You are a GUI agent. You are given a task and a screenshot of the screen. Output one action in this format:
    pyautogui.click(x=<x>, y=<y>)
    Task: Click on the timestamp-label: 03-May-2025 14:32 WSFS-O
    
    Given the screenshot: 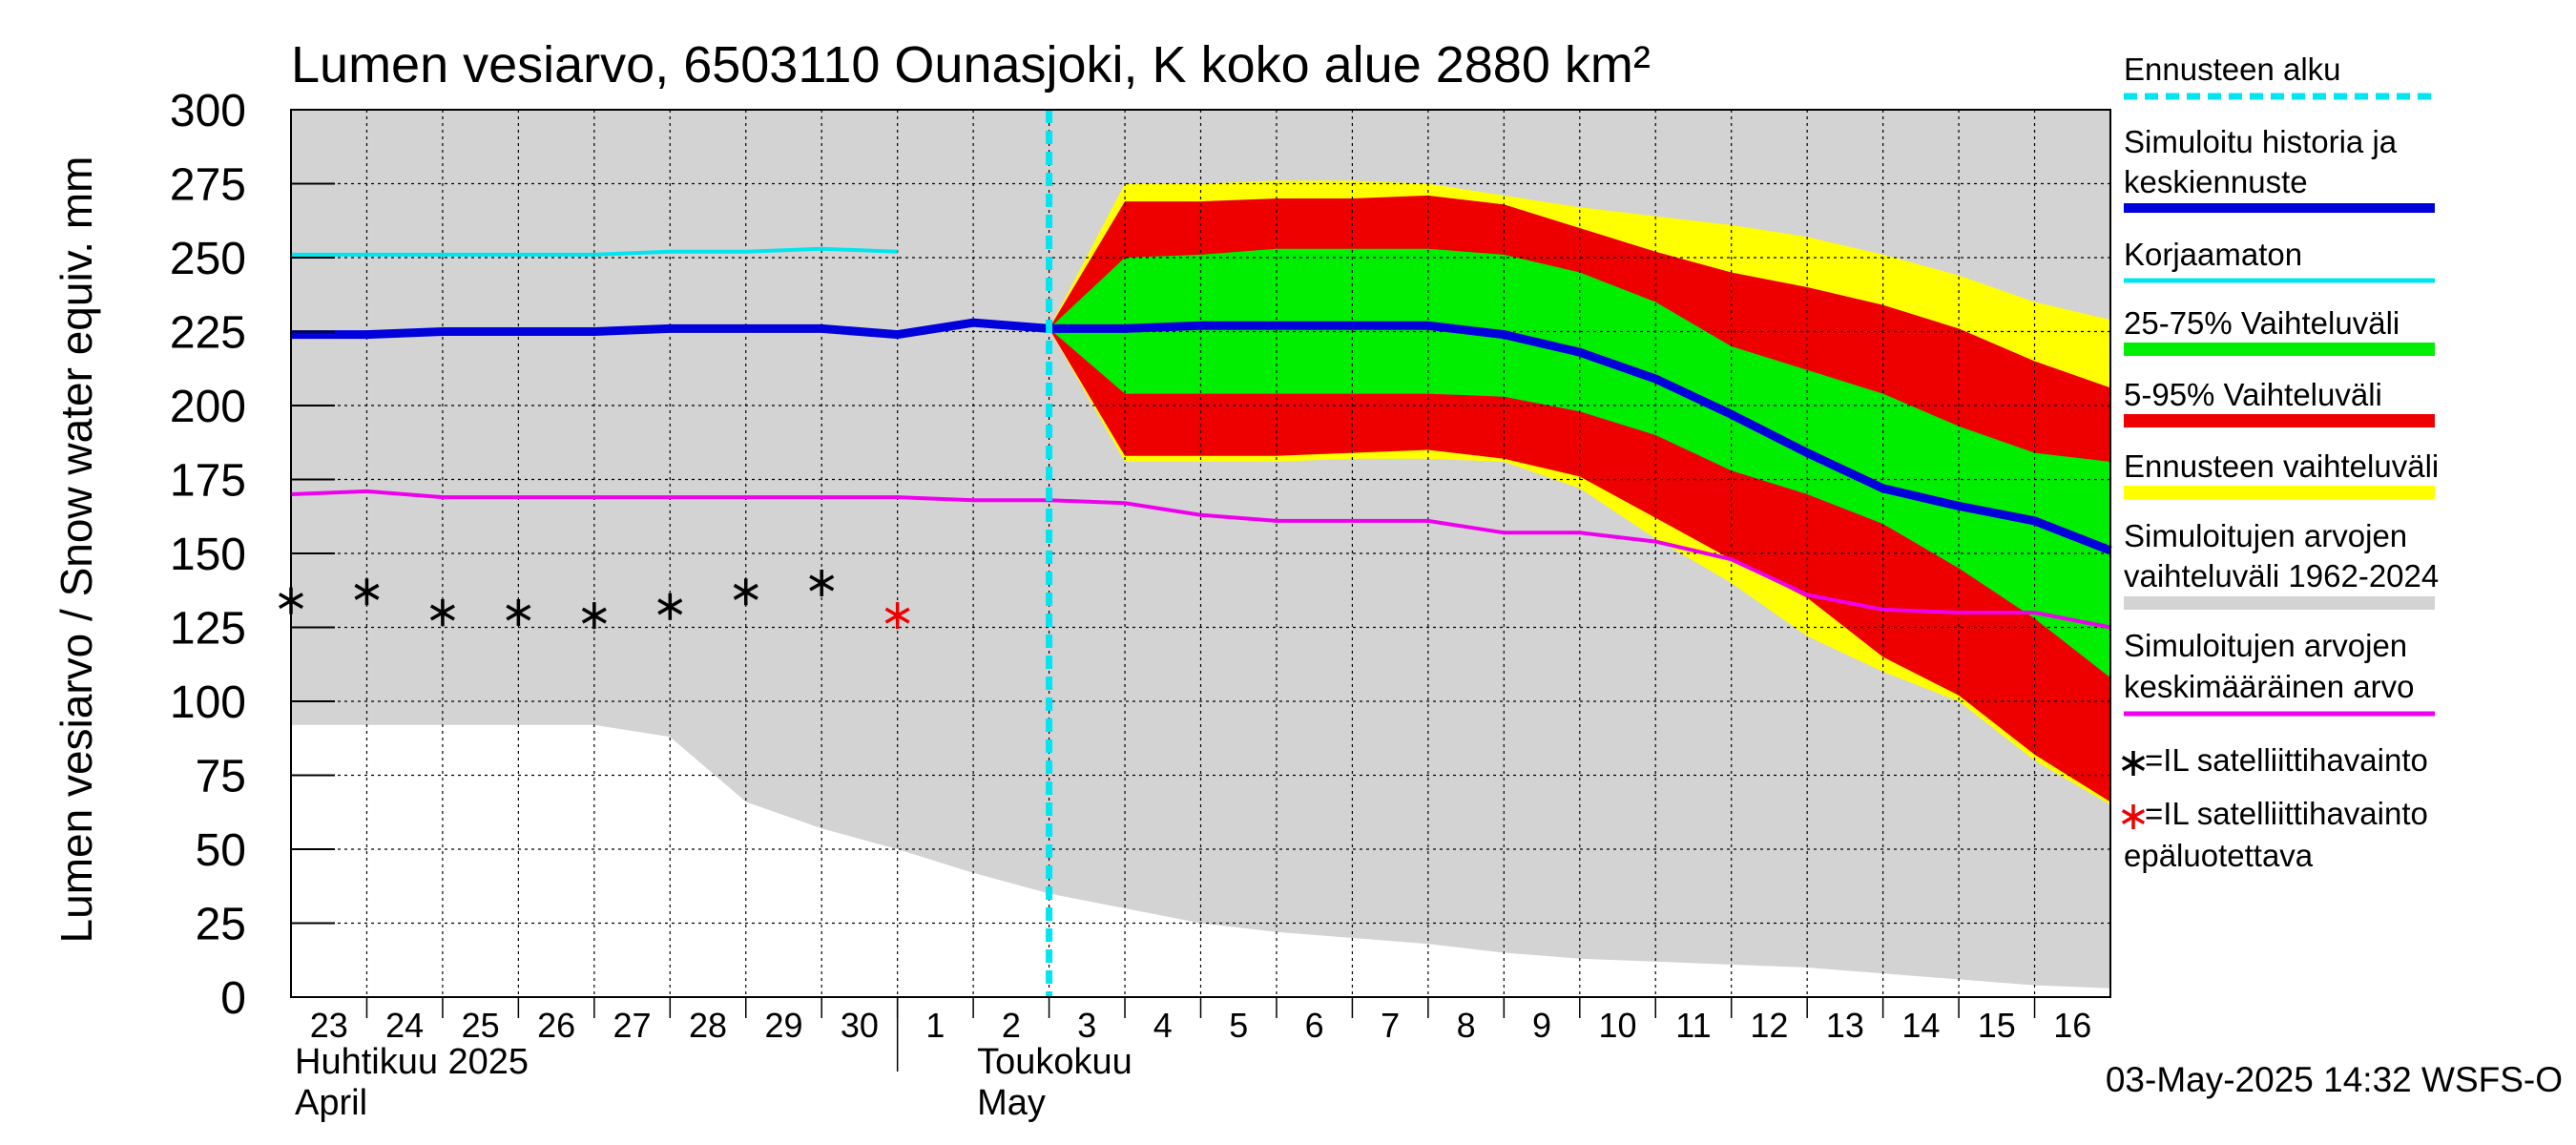 What is the action you would take?
    pyautogui.click(x=2334, y=1079)
    